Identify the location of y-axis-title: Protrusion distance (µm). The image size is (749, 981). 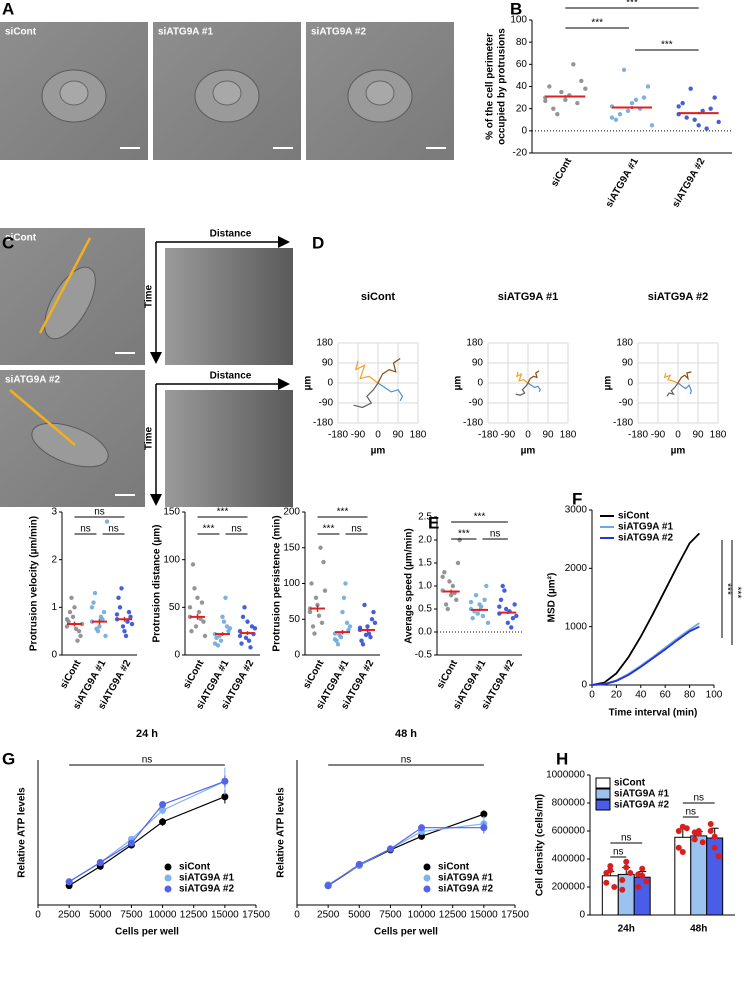
(157, 584).